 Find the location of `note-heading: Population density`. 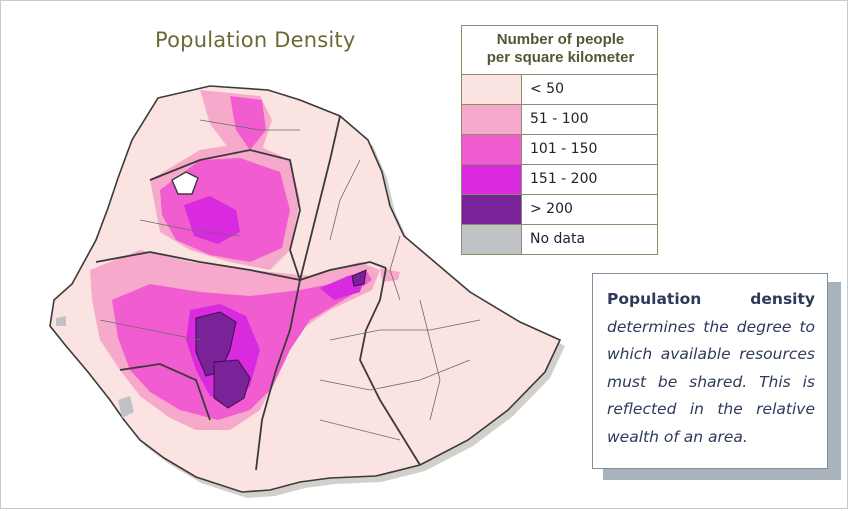

note-heading: Population density is located at coordinates (711, 300).